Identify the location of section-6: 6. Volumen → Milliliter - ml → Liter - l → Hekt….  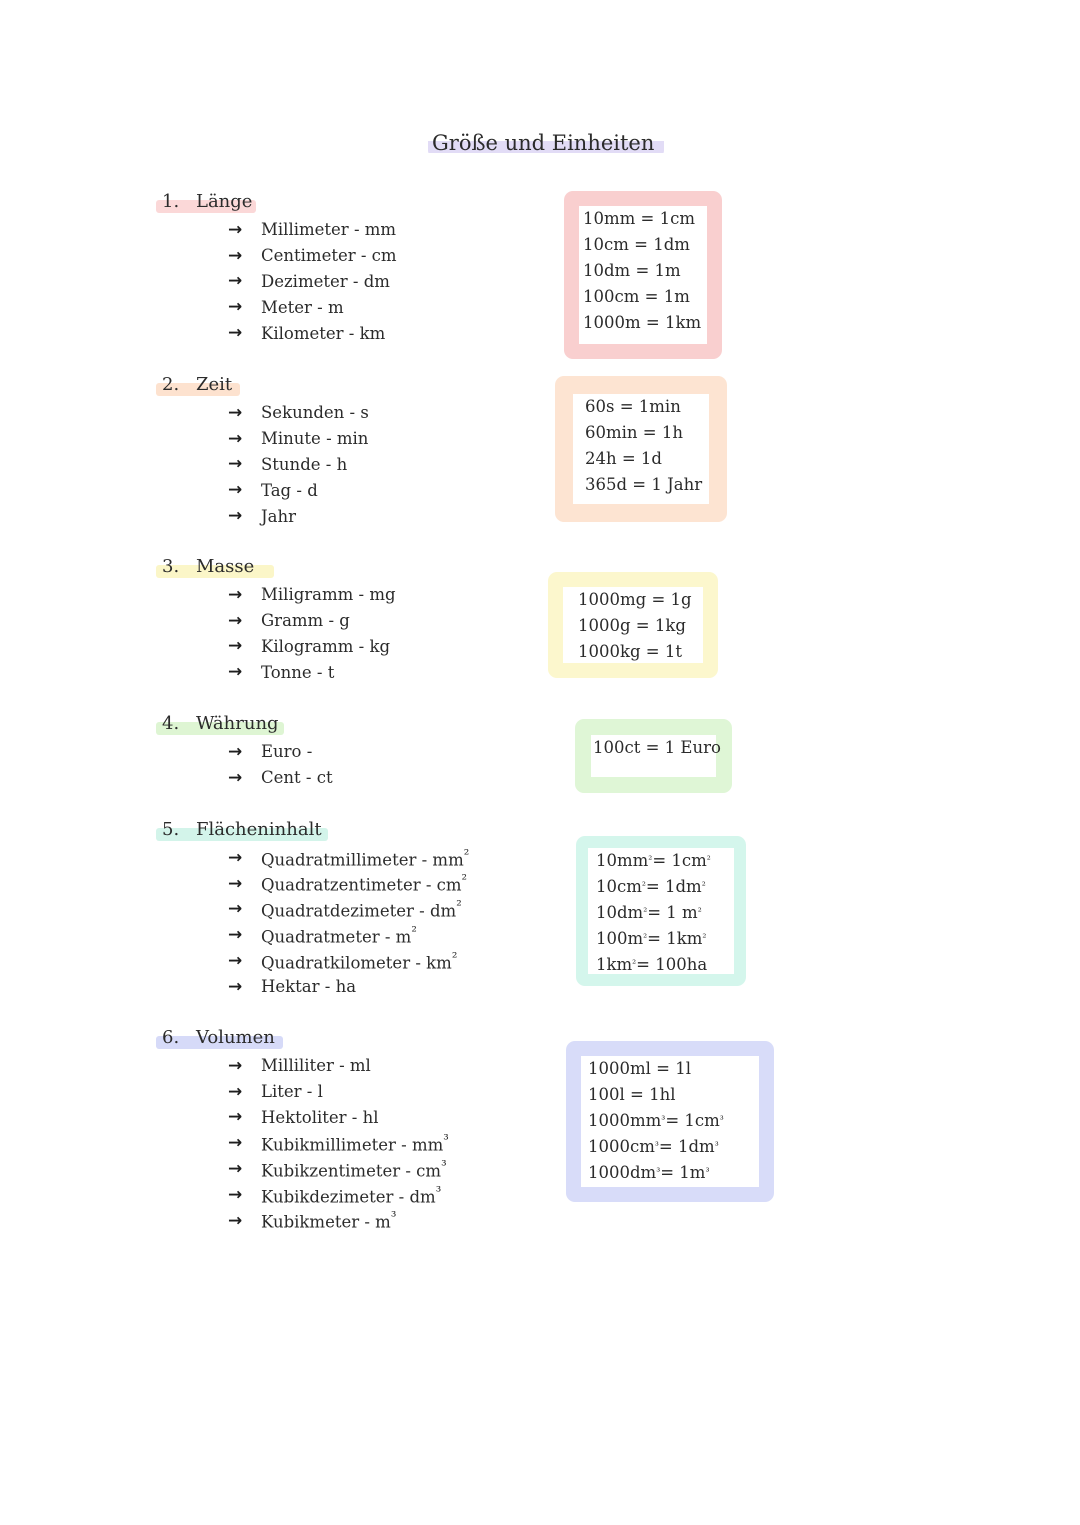
(540, 1129).